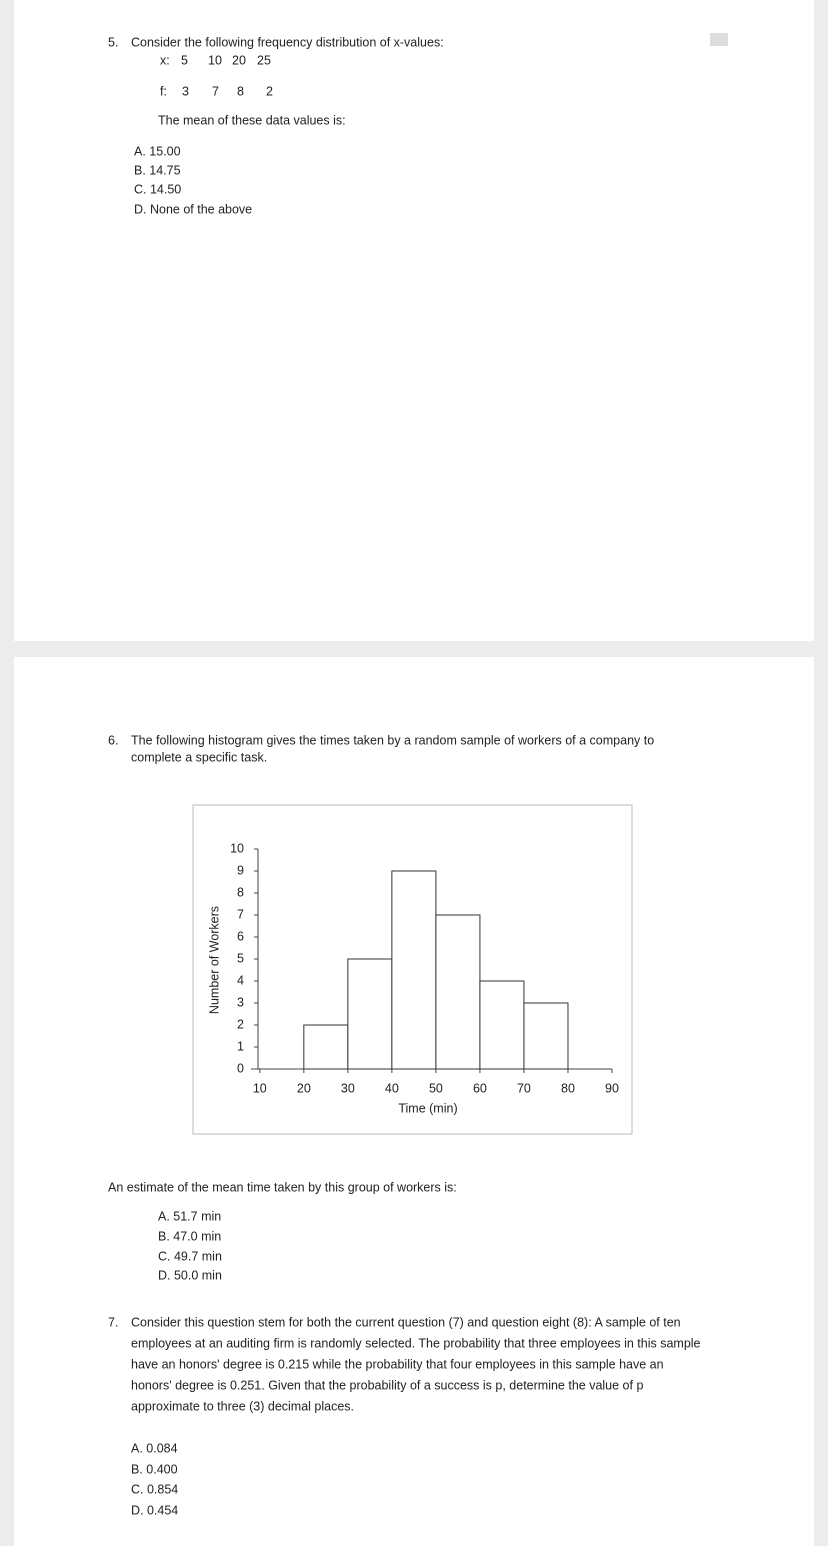 The width and height of the screenshot is (828, 1546). I want to click on y-tick-label: 5, so click(240, 958).